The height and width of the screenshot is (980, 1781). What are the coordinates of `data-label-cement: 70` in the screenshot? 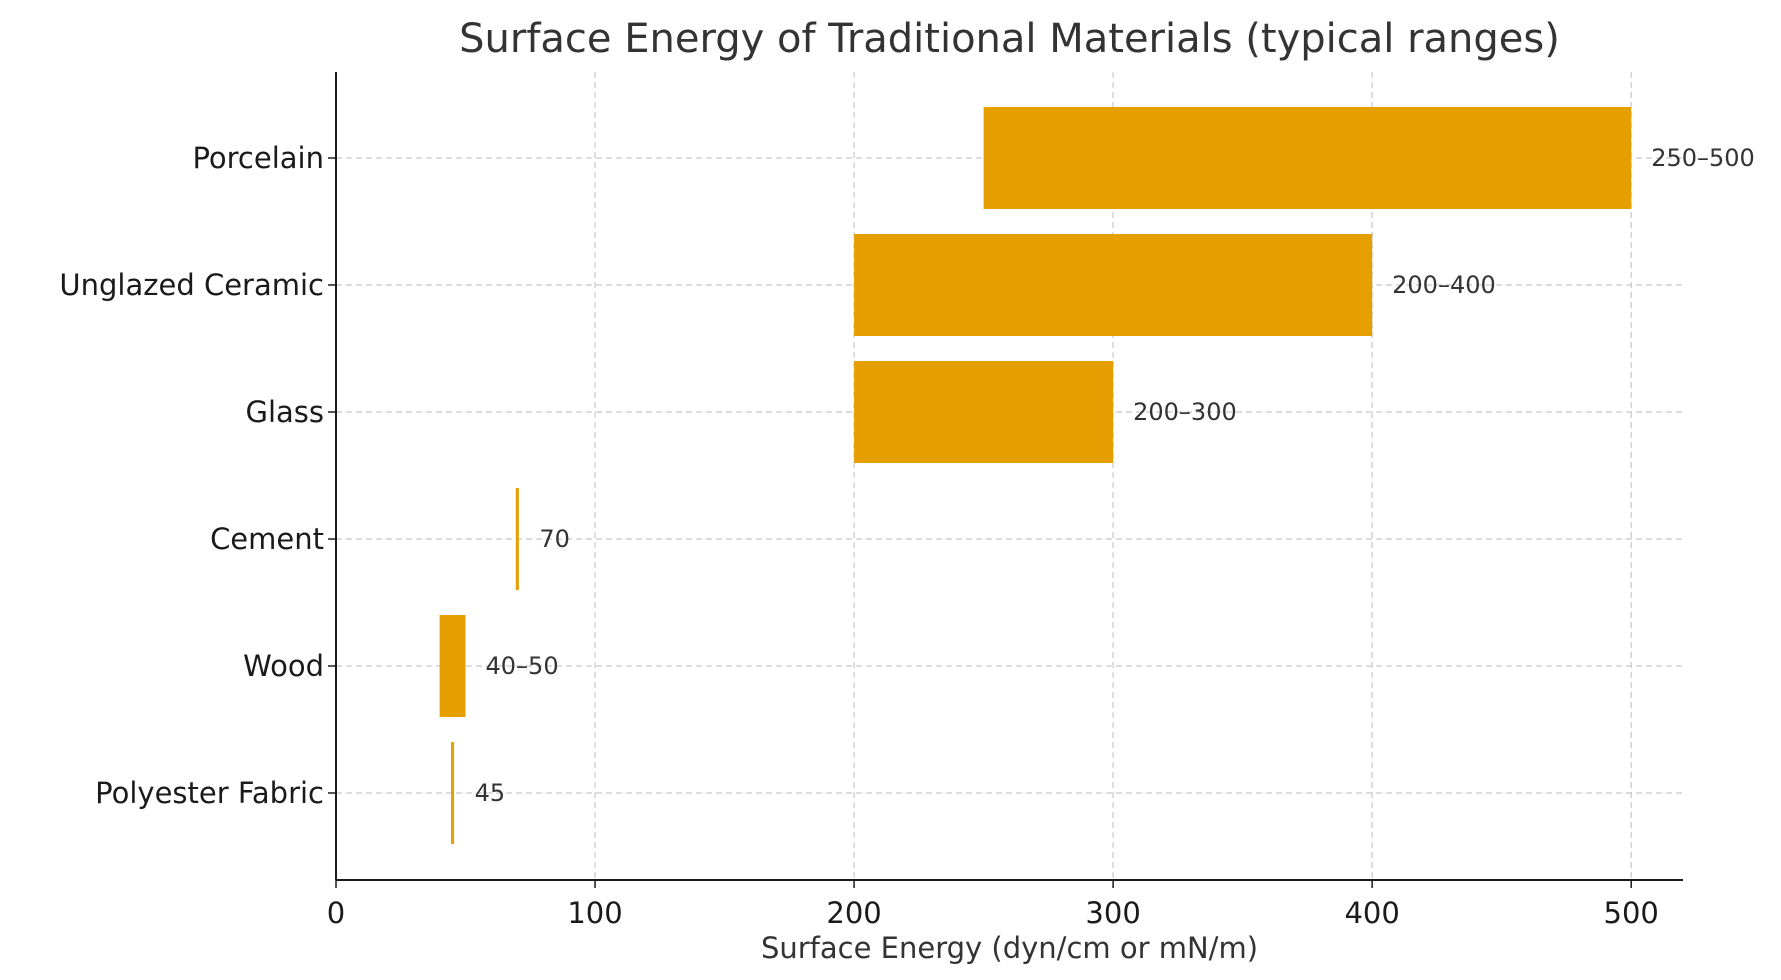 It's located at (554, 539).